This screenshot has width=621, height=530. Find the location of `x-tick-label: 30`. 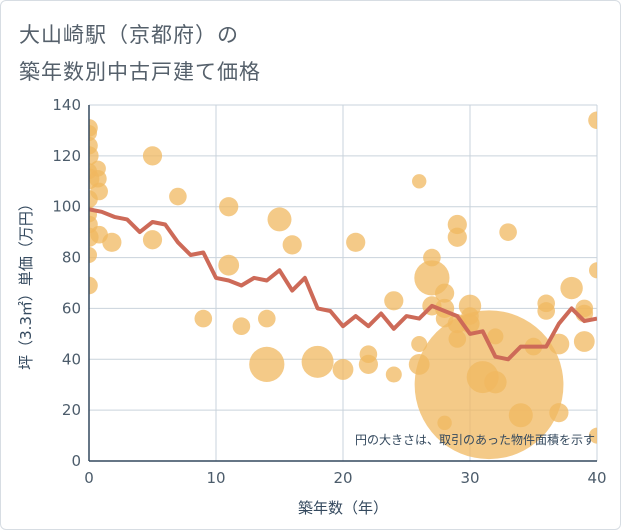

x-tick-label: 30 is located at coordinates (469, 478).